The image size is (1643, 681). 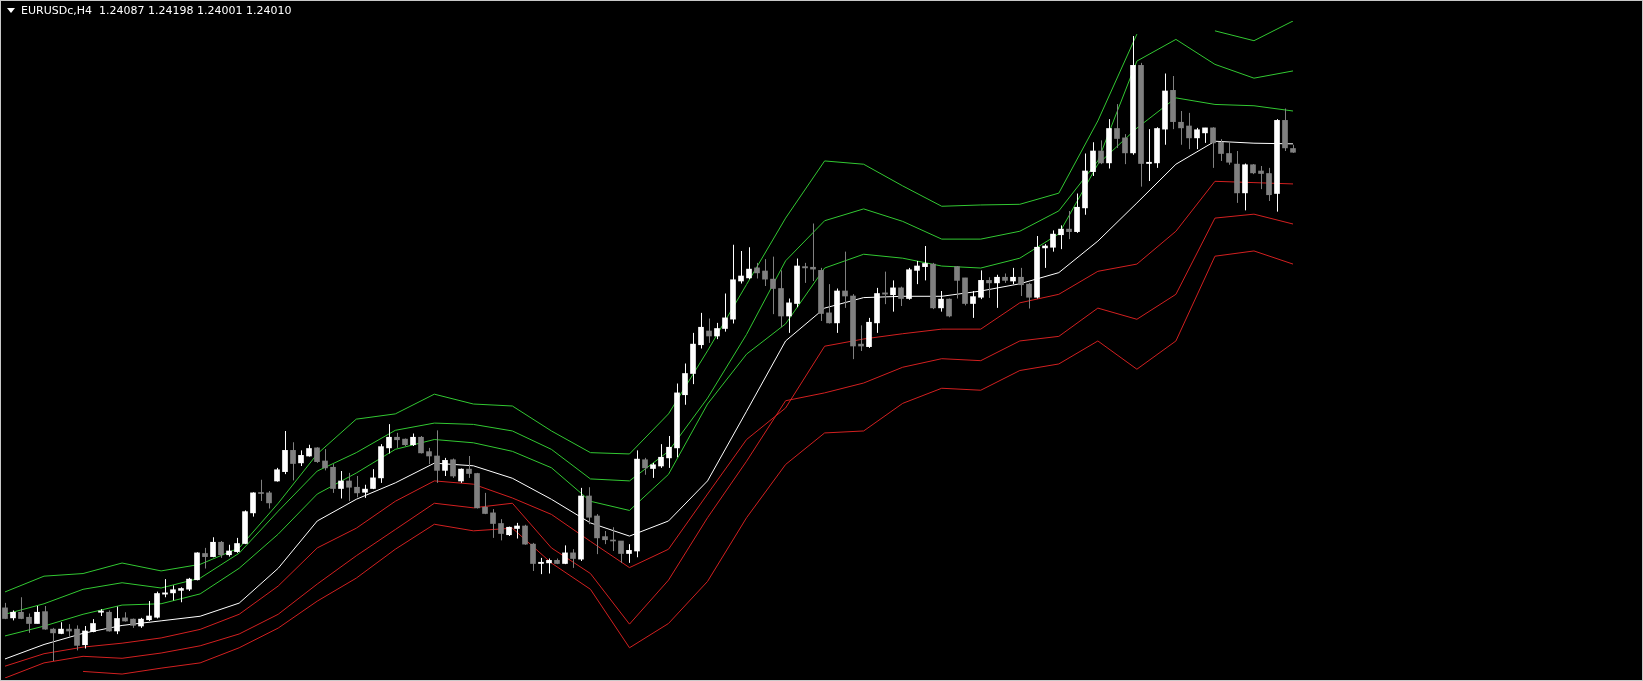 I want to click on chart-title: EURUSDc,H4 1.24087 1.24198 1.24001 1.24010, so click(x=156, y=10).